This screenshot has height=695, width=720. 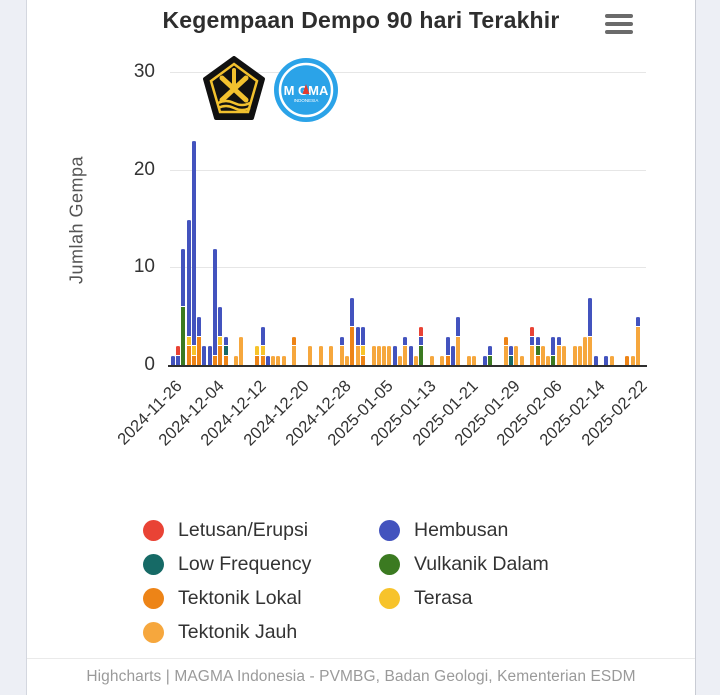 What do you see at coordinates (407, 366) in the screenshot?
I see `x-axis-line` at bounding box center [407, 366].